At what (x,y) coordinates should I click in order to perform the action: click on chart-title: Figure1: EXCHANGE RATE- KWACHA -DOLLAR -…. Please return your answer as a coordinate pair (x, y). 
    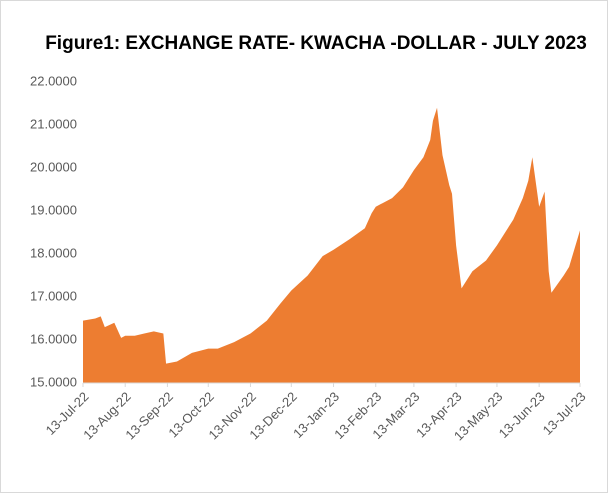
    Looking at the image, I should click on (316, 43).